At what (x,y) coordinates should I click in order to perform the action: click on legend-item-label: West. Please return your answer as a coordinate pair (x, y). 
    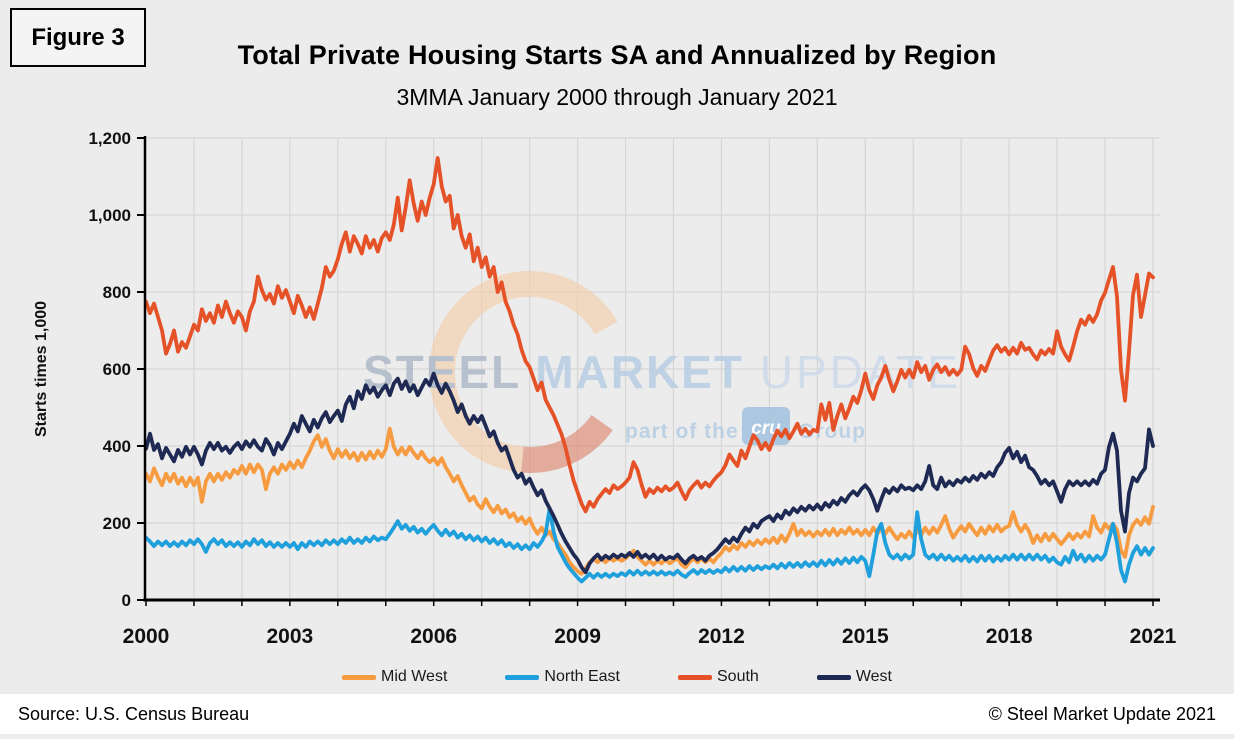
    Looking at the image, I should click on (873, 676).